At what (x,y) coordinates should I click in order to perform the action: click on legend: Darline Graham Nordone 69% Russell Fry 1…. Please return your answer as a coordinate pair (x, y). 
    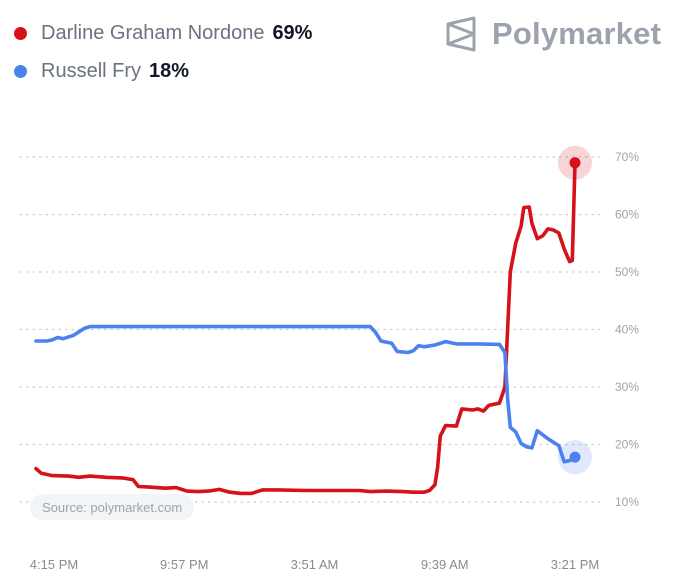
    Looking at the image, I should click on (163, 52).